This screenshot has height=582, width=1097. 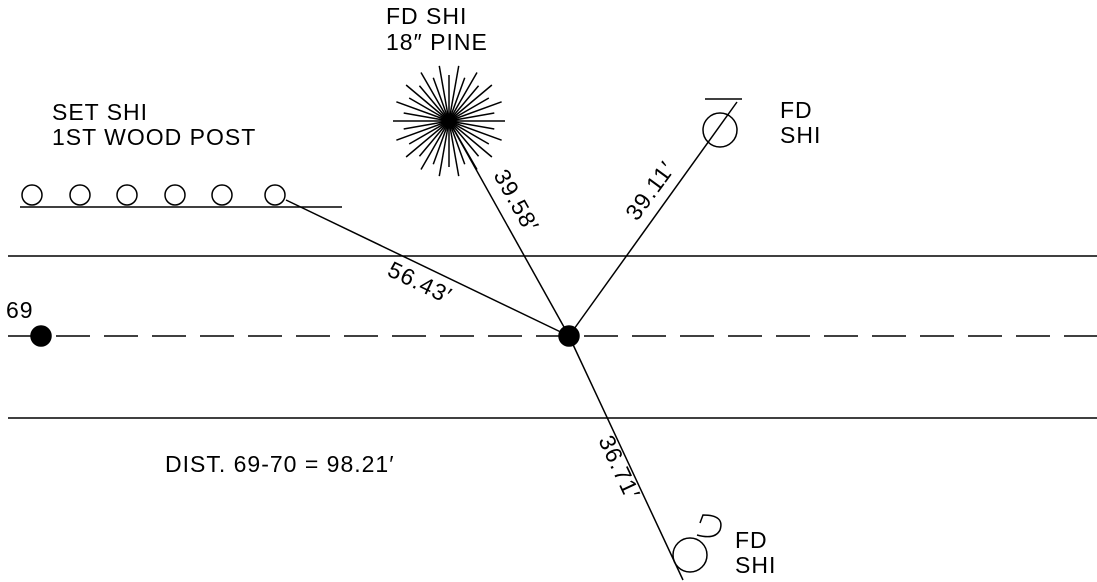 I want to click on label: 18″ PINE, so click(x=437, y=42).